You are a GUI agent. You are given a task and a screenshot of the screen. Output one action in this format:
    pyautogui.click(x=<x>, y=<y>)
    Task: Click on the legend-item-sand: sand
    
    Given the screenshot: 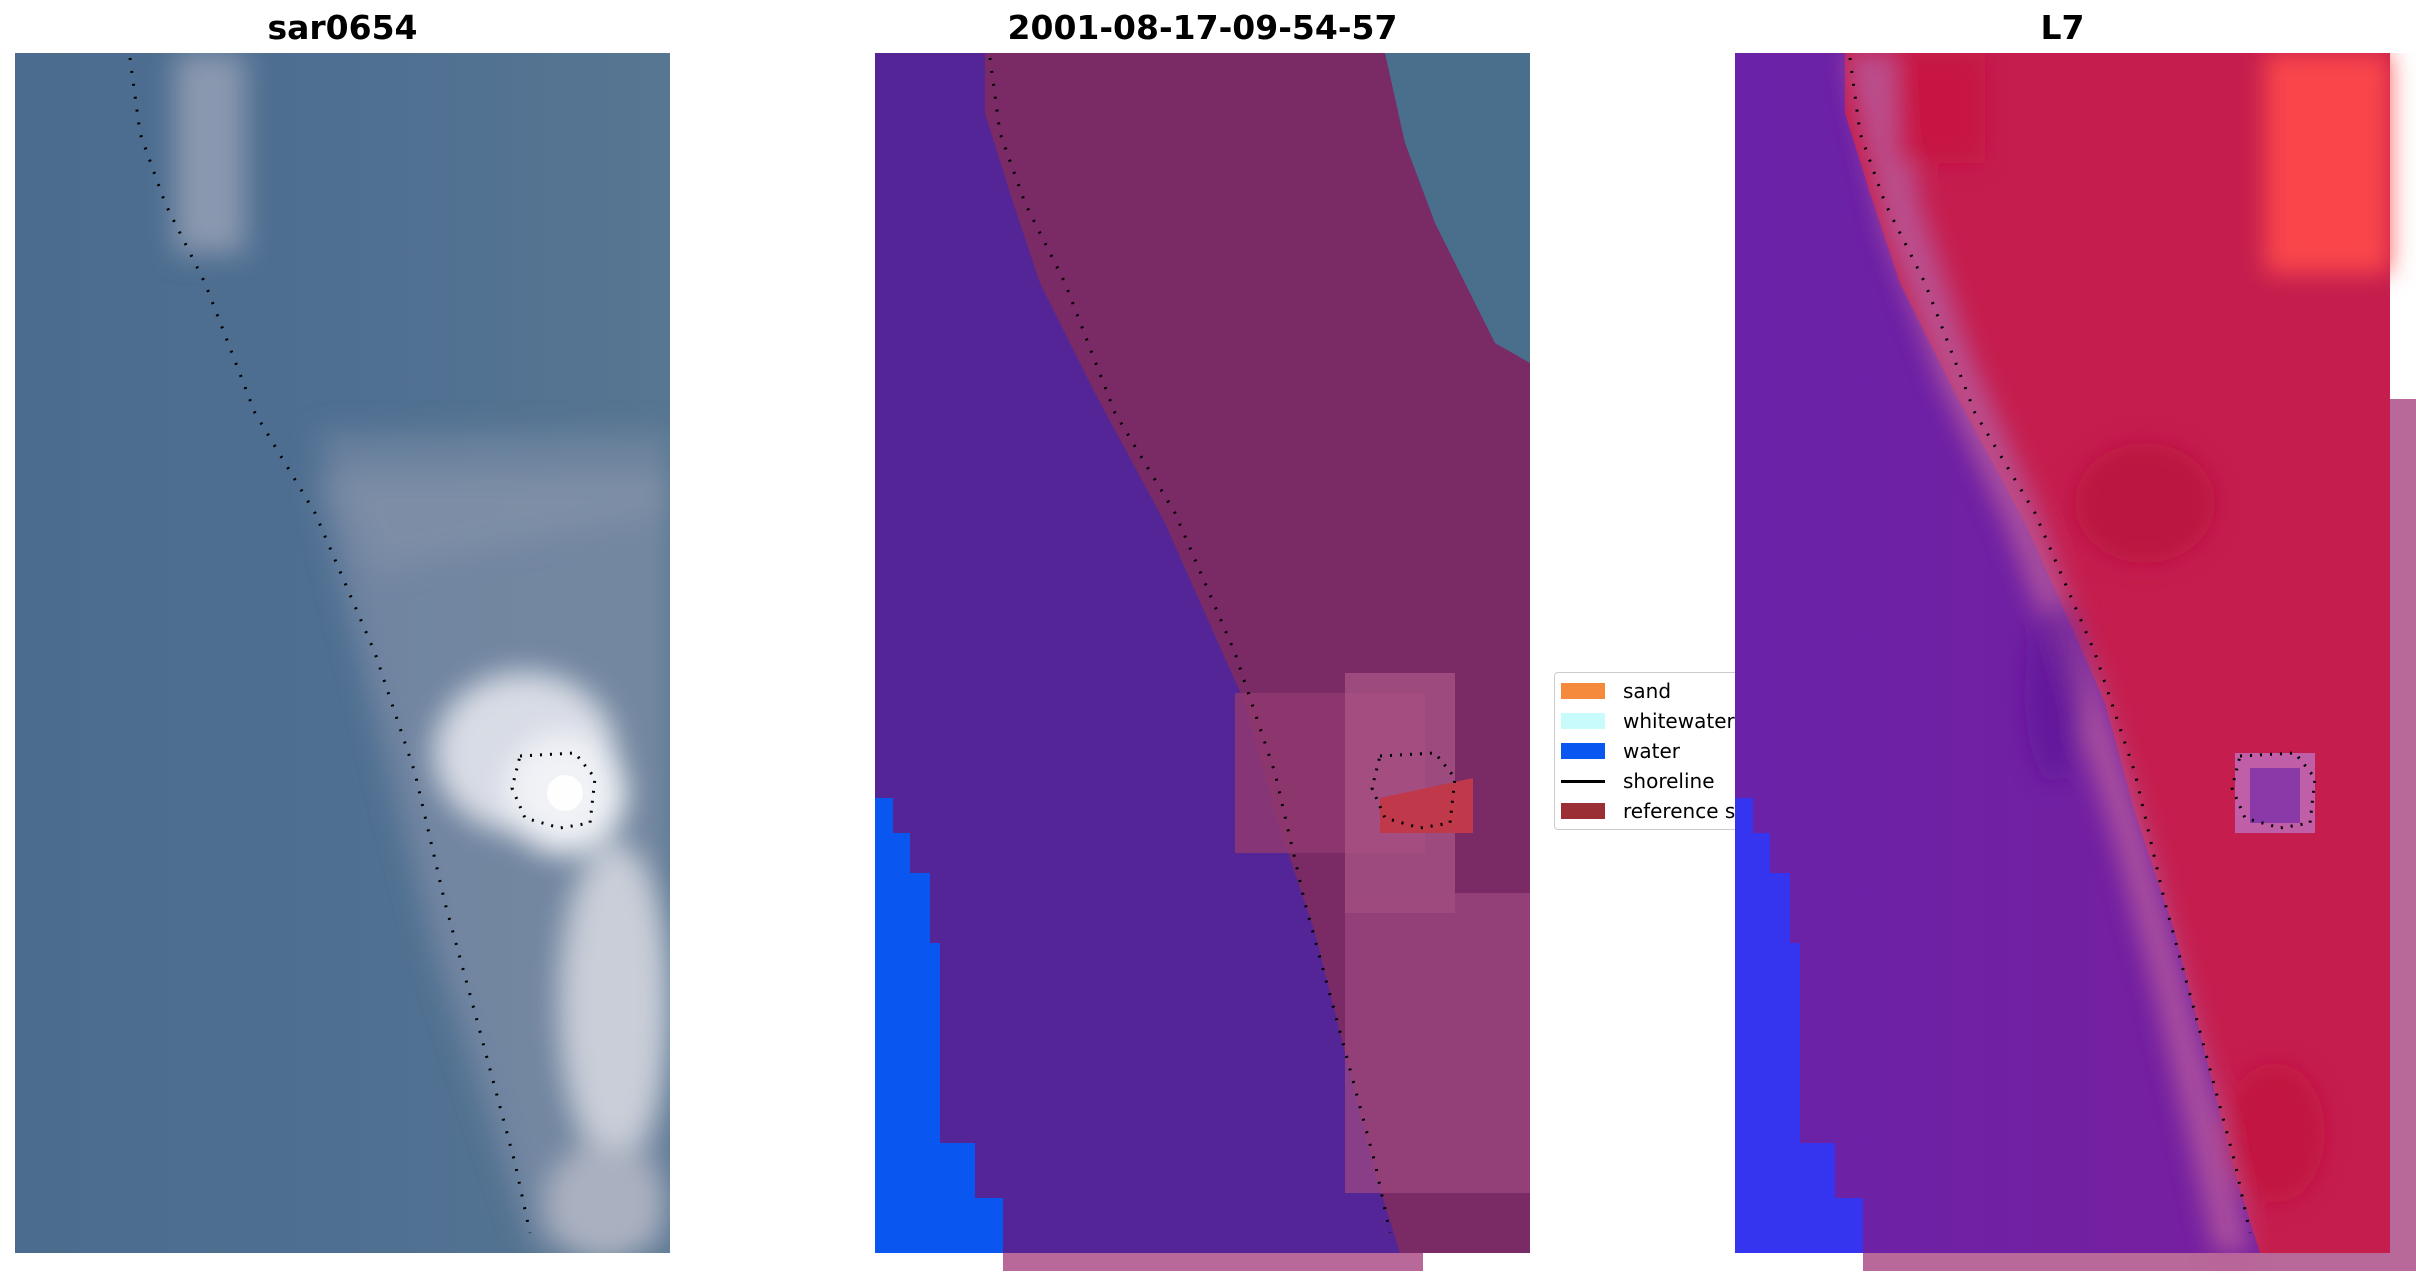 What is the action you would take?
    pyautogui.click(x=1649, y=692)
    